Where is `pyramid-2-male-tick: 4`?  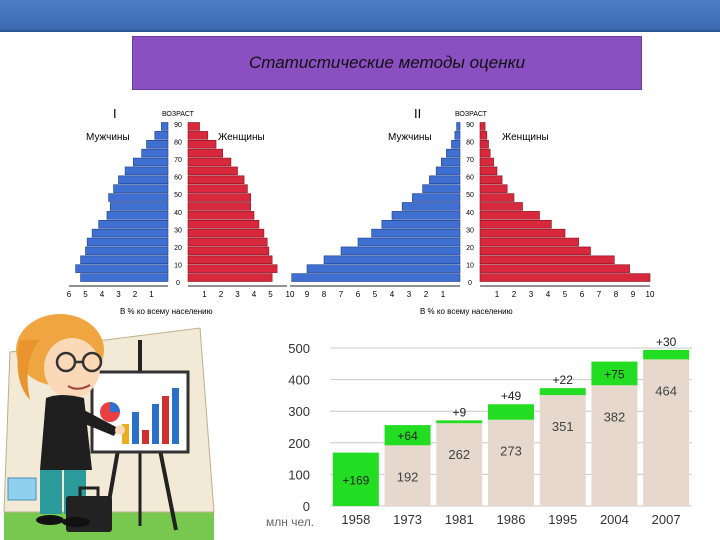 pyramid-2-male-tick: 4 is located at coordinates (392, 294).